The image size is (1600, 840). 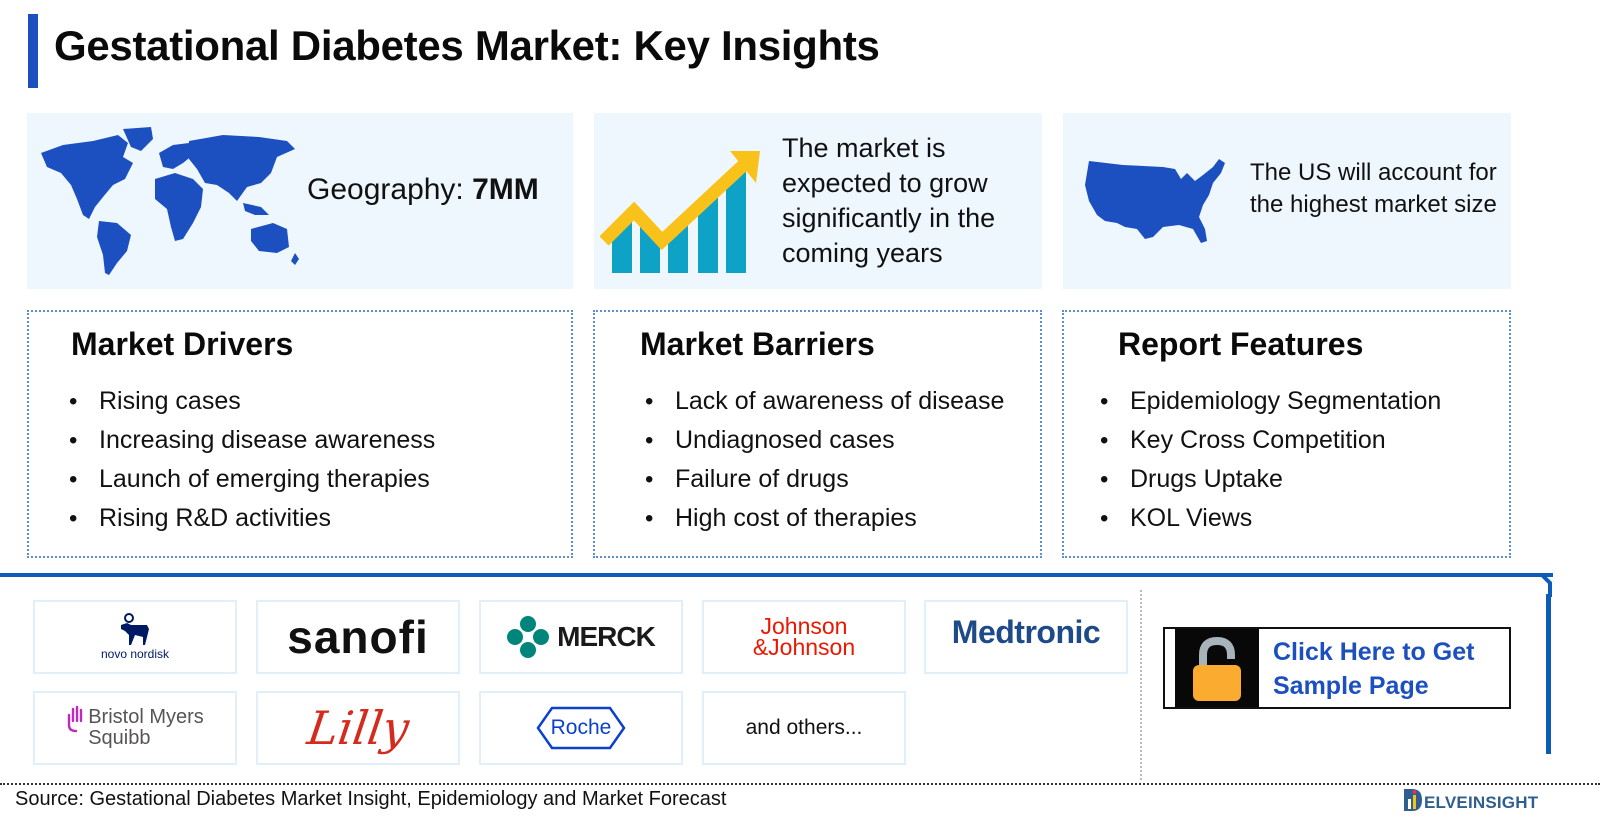 I want to click on list-item: Key Cross Competition, so click(x=1270, y=440).